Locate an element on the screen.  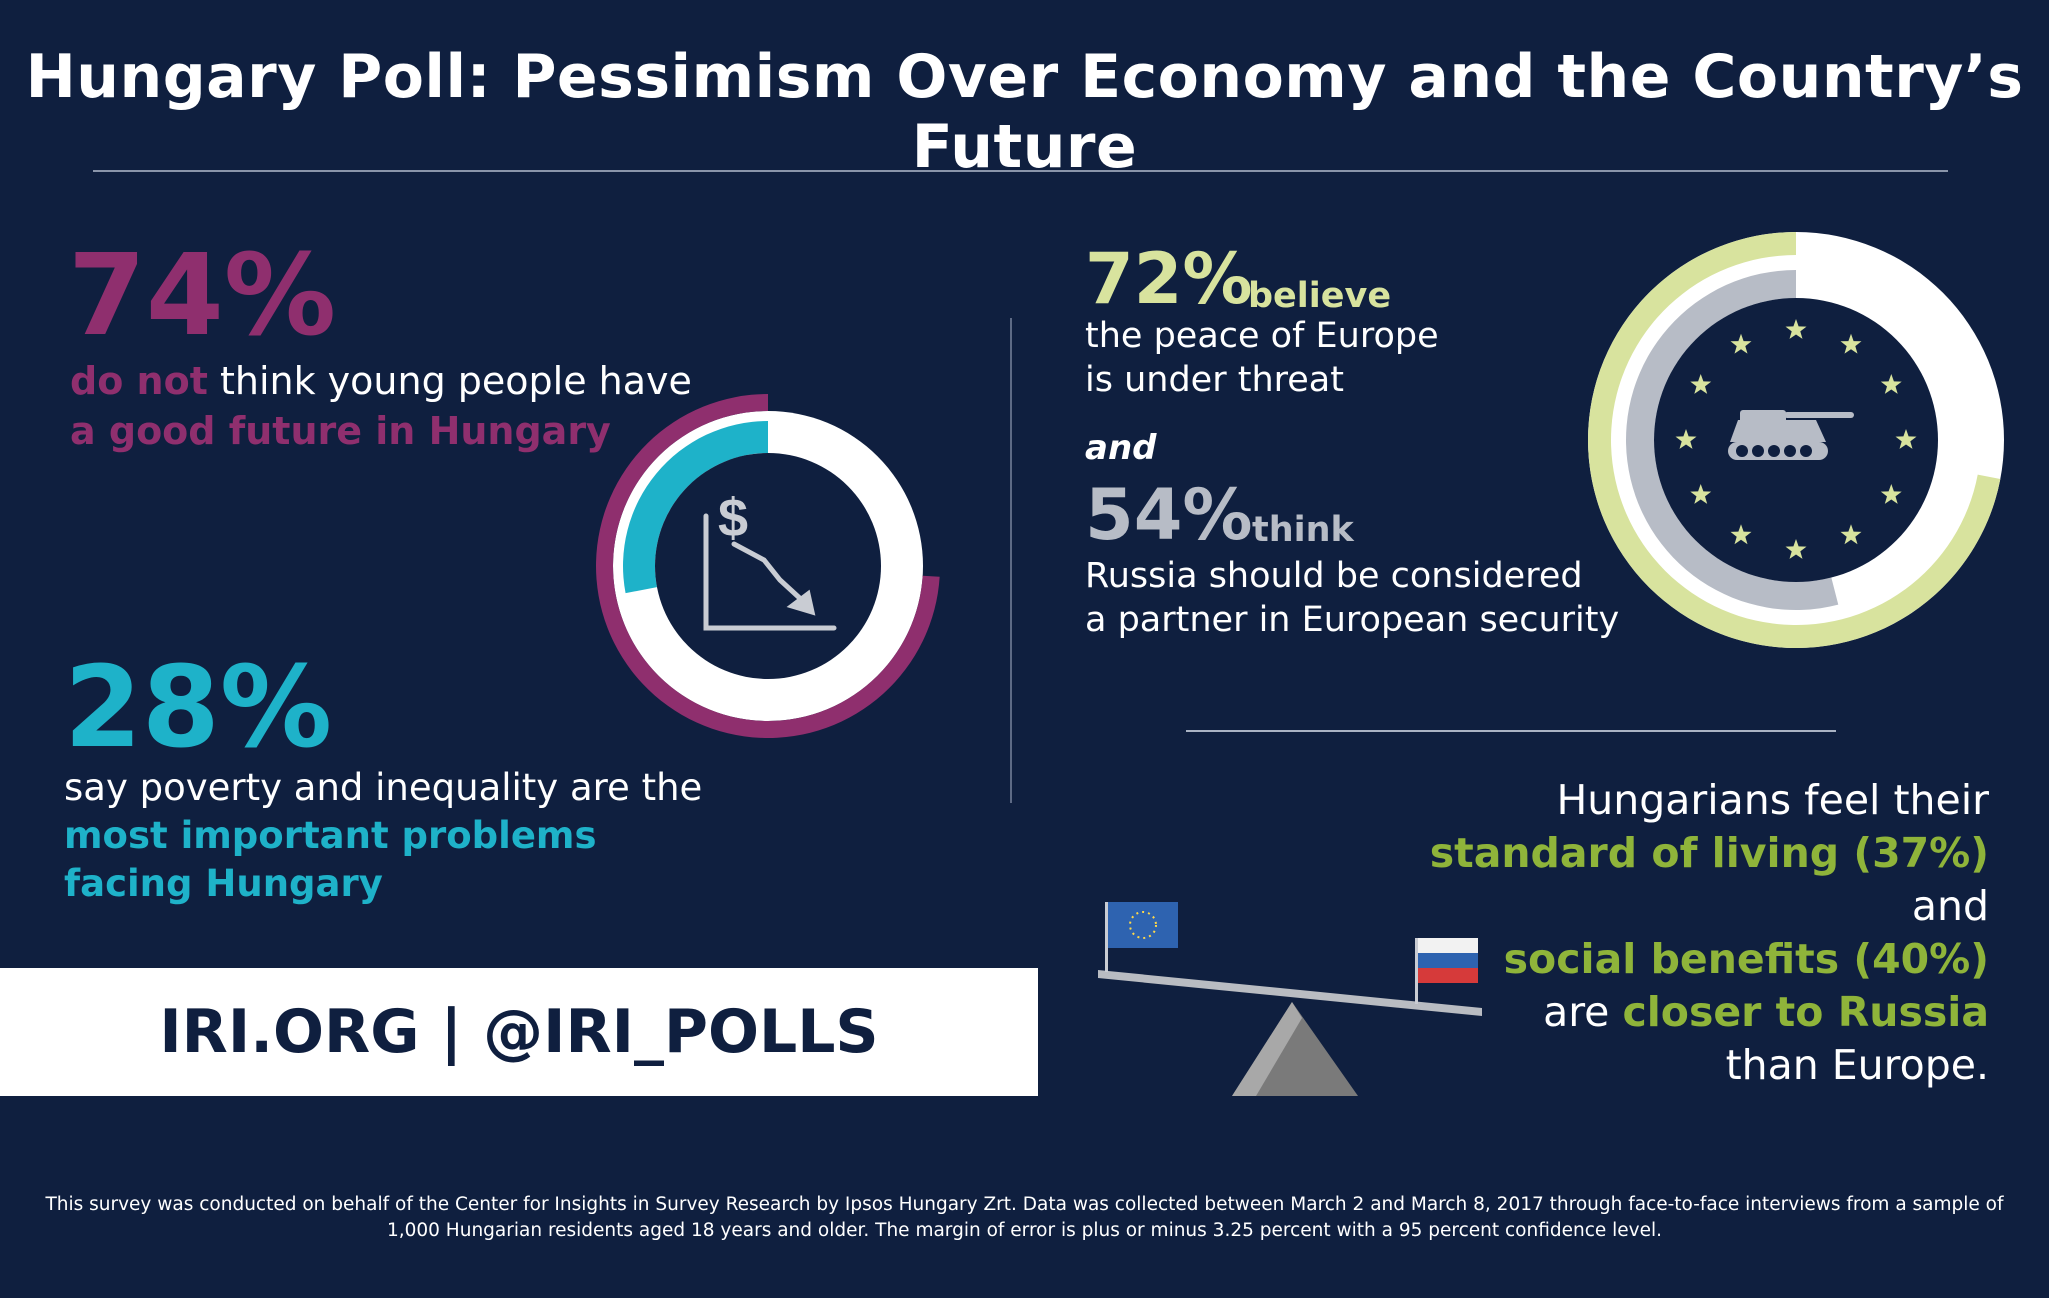
column-divider is located at coordinates (1011, 560).